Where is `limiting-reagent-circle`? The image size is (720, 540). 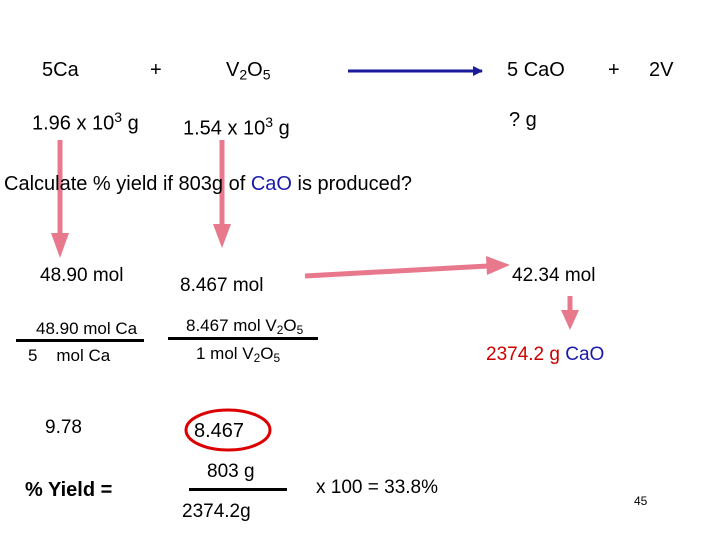 limiting-reagent-circle is located at coordinates (228, 430).